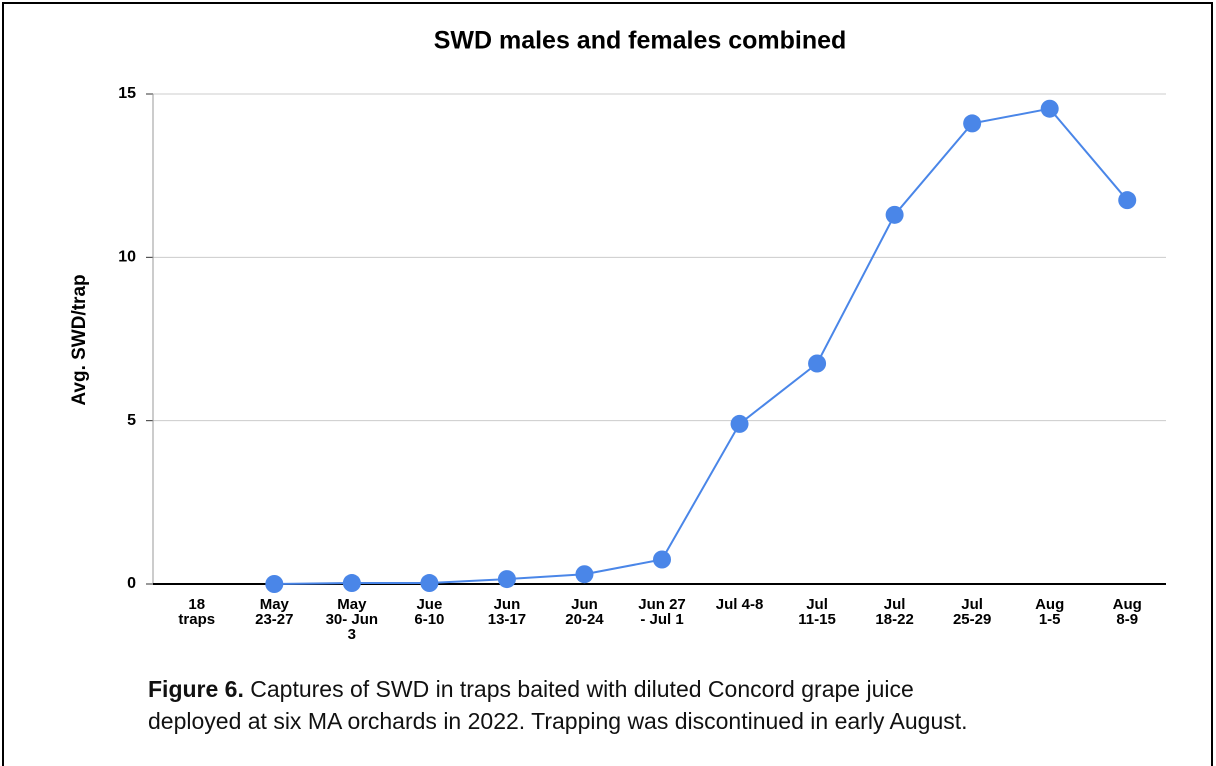 This screenshot has height=766, width=1216. I want to click on x-tick-label: Aug 1-5, so click(1050, 612).